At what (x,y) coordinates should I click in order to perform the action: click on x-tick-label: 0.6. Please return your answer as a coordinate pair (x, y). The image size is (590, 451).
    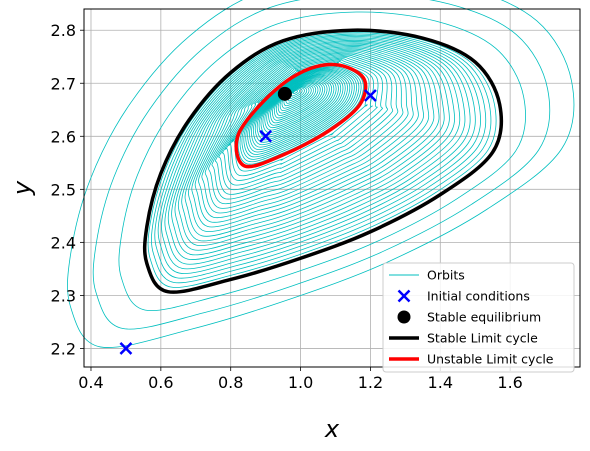
    Looking at the image, I should click on (160, 382).